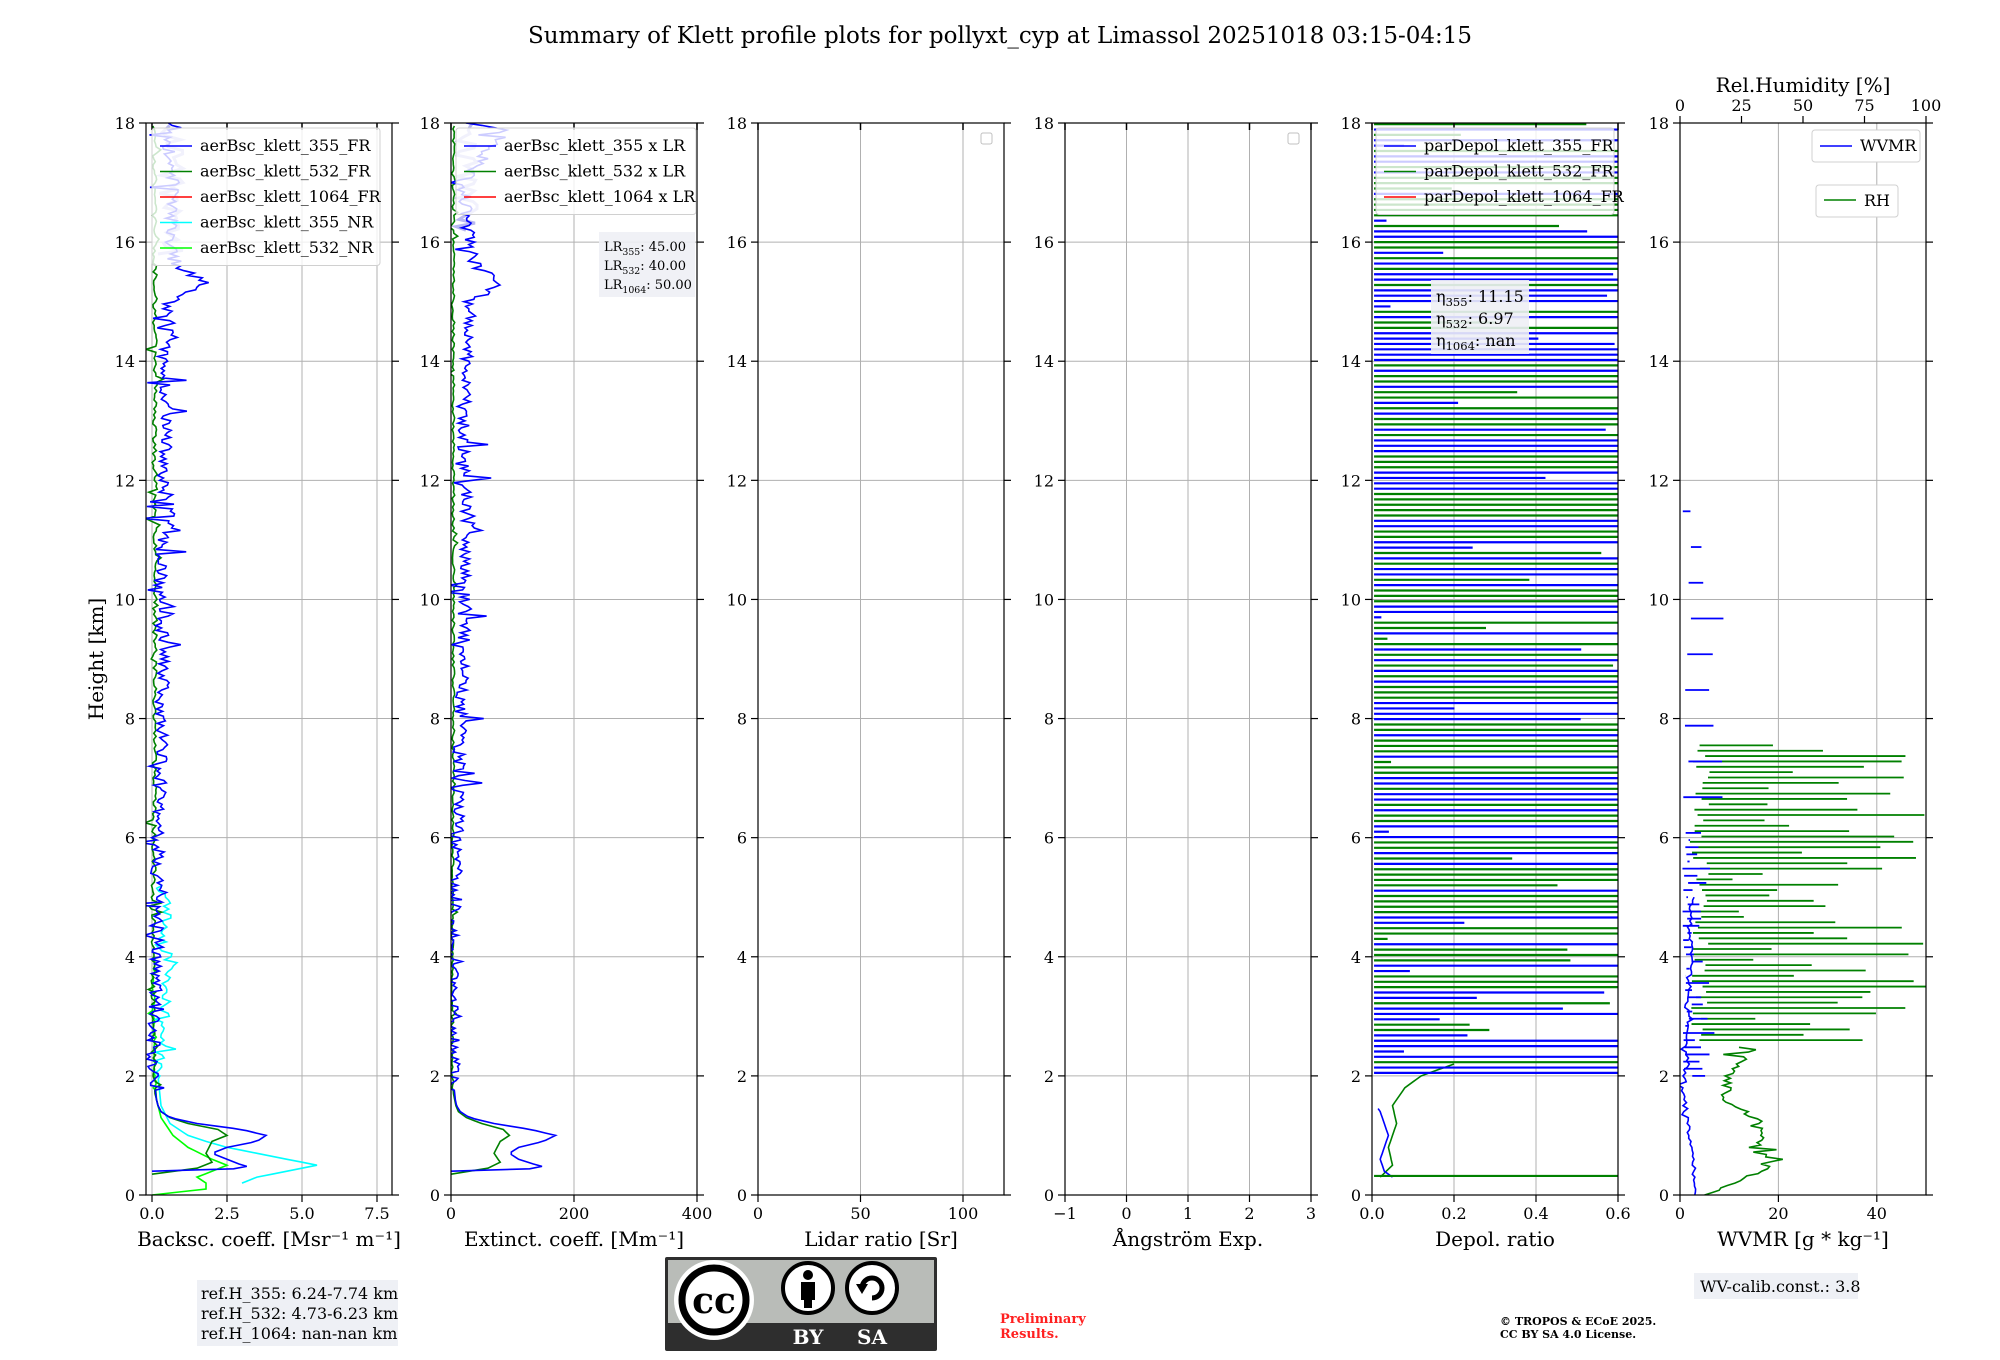 This screenshot has width=2000, height=1360. What do you see at coordinates (226, 1213) in the screenshot?
I see `x-tick-label: 2.5` at bounding box center [226, 1213].